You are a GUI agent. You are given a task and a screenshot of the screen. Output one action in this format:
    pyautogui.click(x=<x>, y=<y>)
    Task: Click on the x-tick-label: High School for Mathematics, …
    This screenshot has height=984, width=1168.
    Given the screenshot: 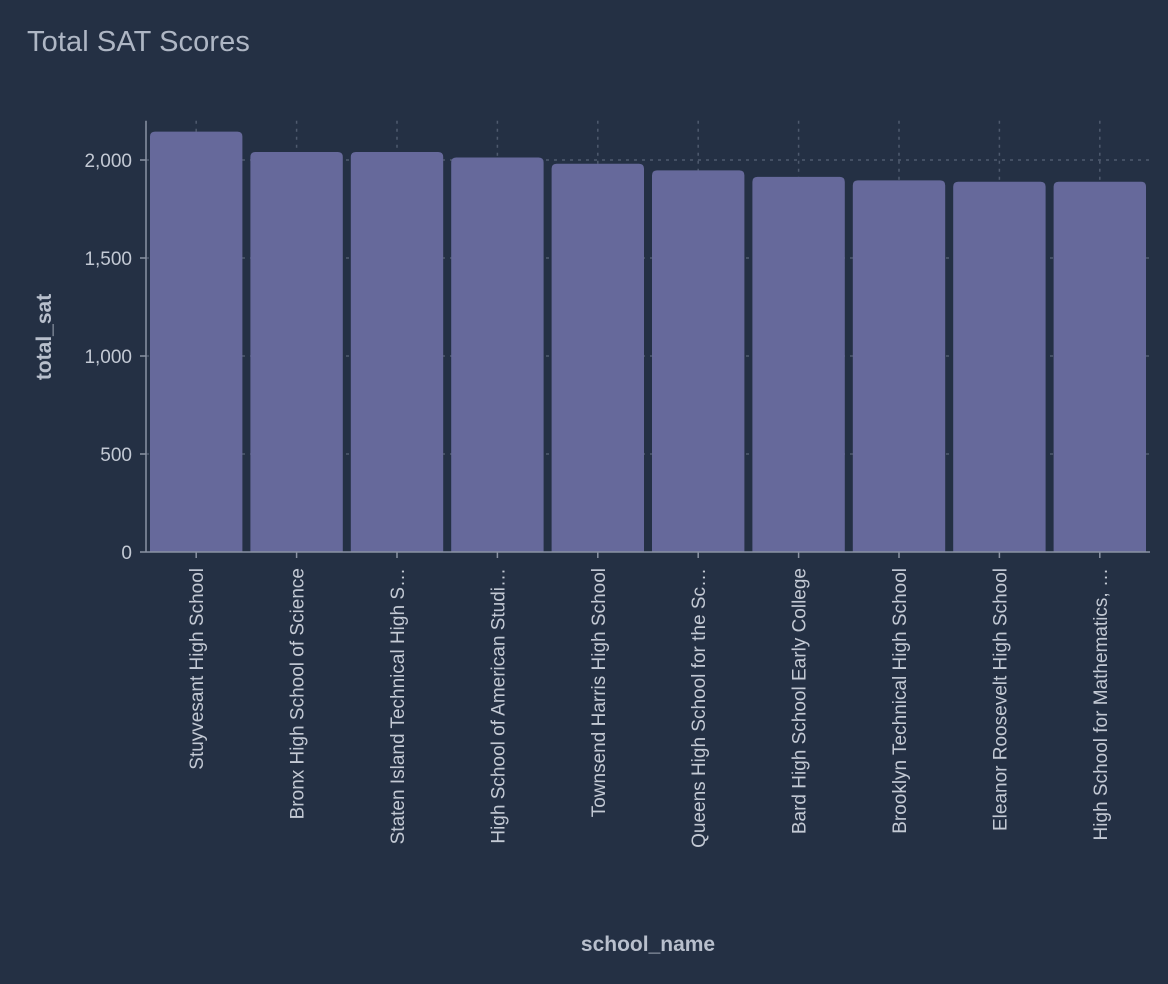 What is the action you would take?
    pyautogui.click(x=1101, y=704)
    